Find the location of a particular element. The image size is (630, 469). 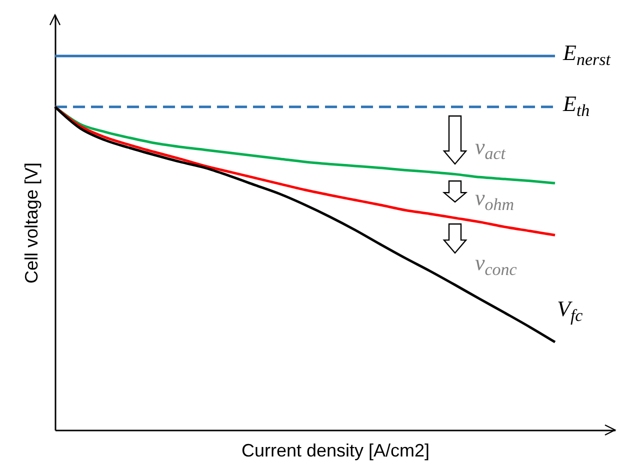

annotation: v$_{act}$ is located at coordinates (490, 148).